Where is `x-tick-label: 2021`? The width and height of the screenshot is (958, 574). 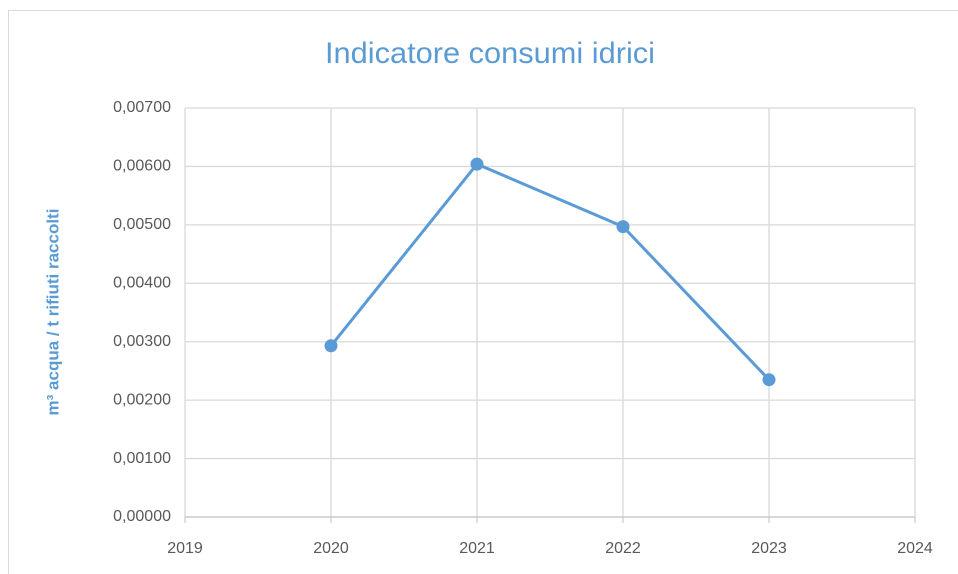
x-tick-label: 2021 is located at coordinates (477, 548).